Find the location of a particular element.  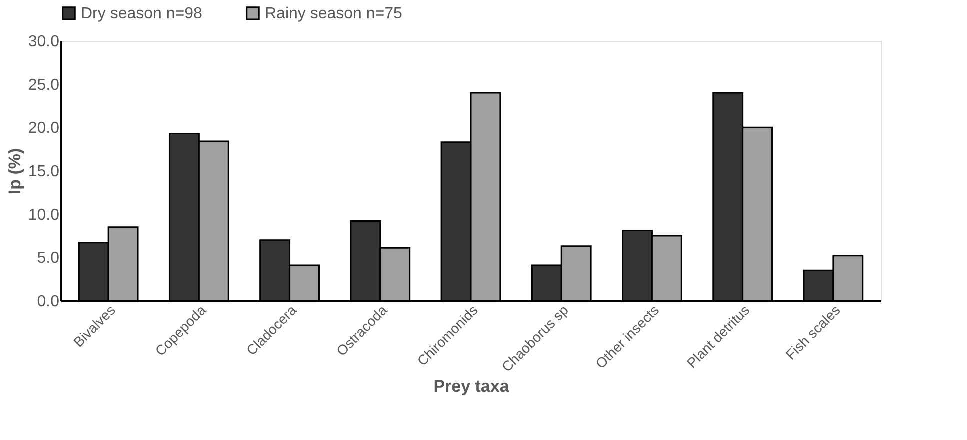

y-tick-label: 30.0 is located at coordinates (44, 42).